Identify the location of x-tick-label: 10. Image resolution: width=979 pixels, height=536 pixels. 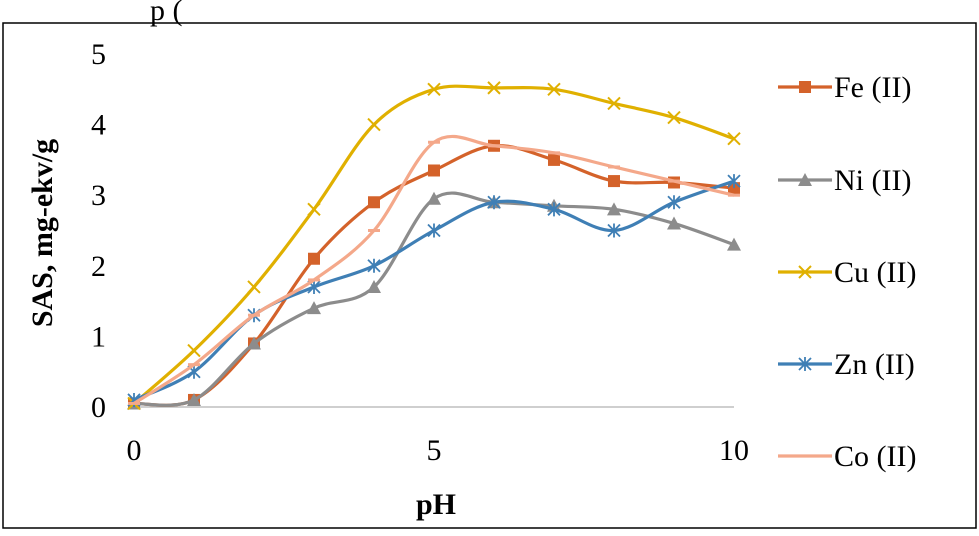
(734, 450).